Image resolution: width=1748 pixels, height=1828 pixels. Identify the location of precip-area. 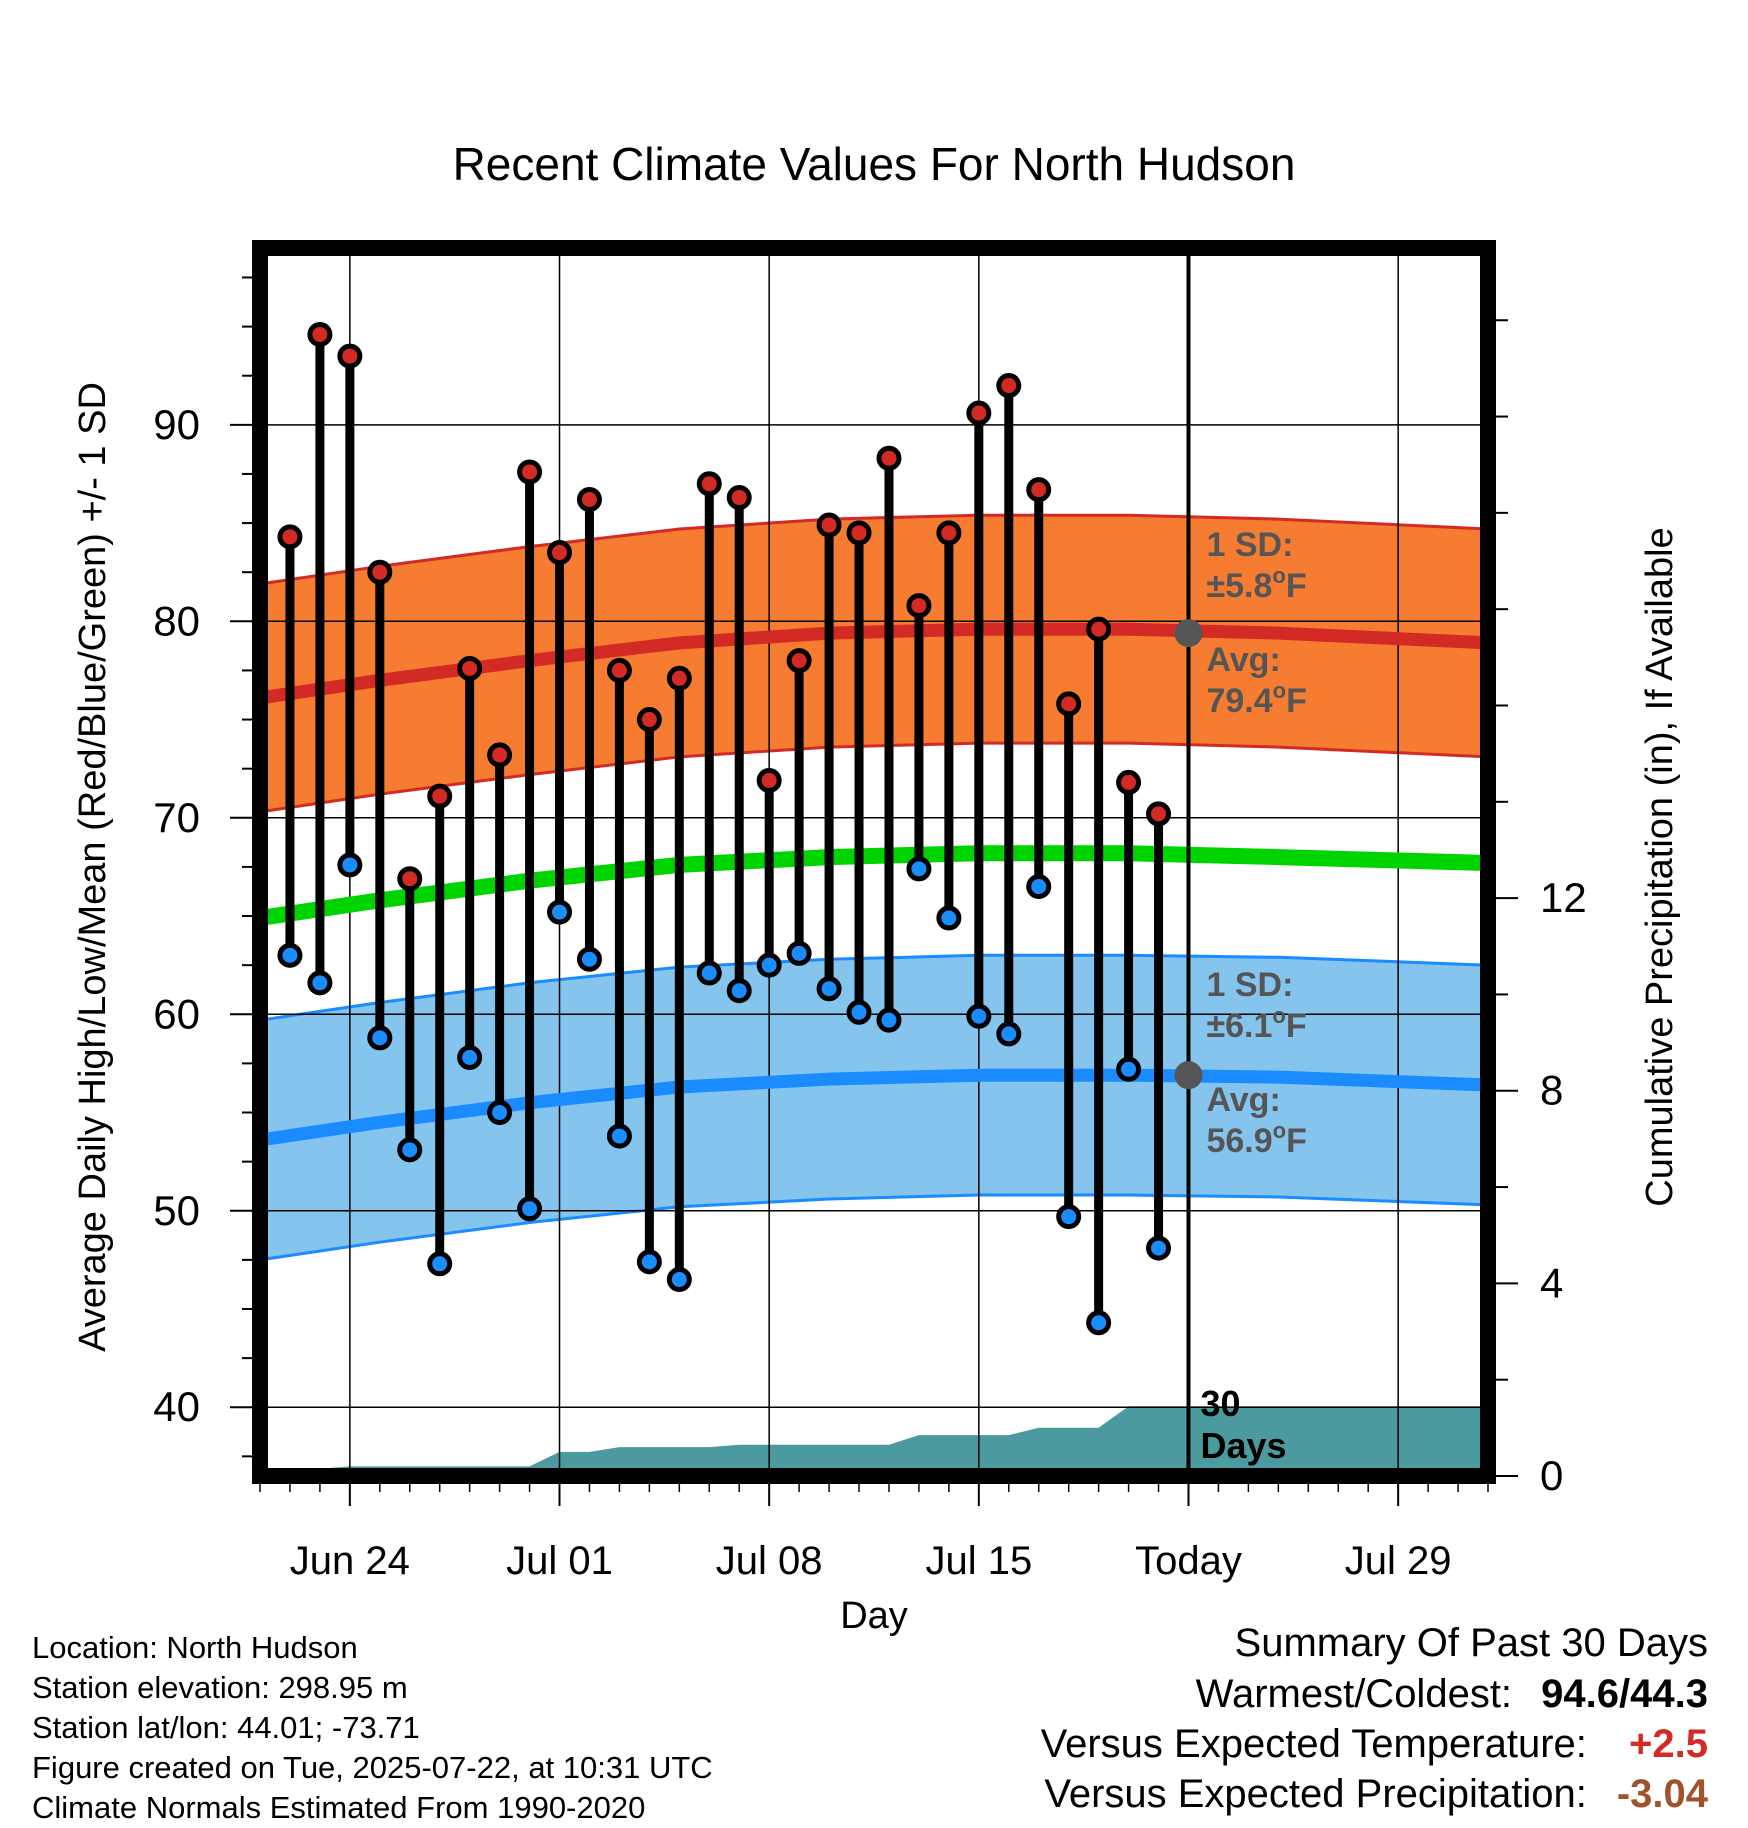
(874, 1441).